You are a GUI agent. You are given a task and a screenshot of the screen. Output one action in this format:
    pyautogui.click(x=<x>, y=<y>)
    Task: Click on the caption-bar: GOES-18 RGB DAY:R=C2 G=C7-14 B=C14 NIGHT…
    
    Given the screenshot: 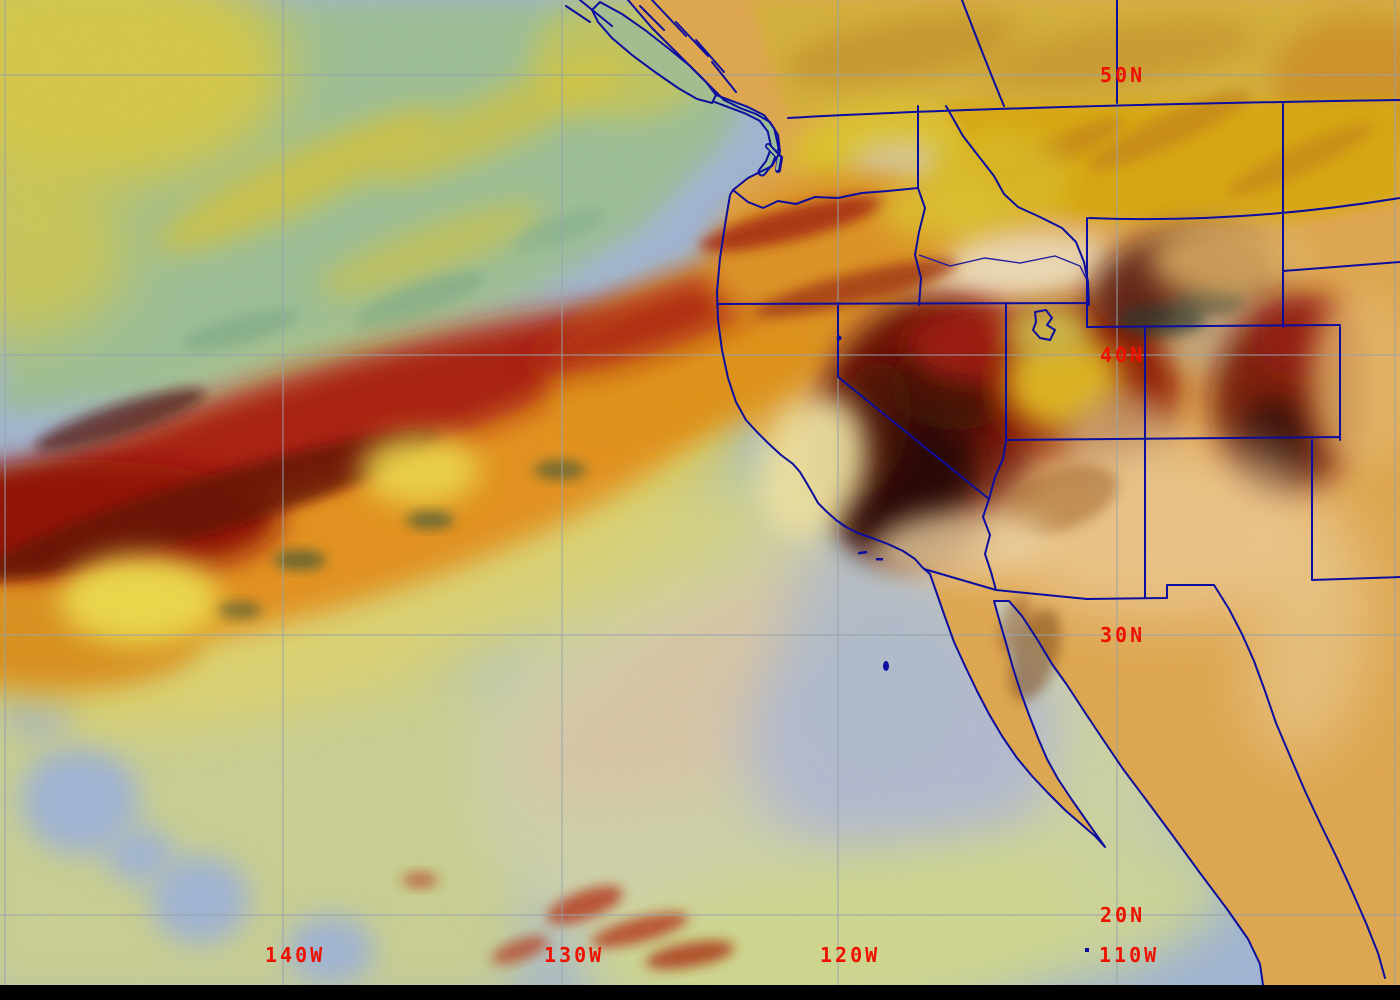 What is the action you would take?
    pyautogui.click(x=700, y=992)
    